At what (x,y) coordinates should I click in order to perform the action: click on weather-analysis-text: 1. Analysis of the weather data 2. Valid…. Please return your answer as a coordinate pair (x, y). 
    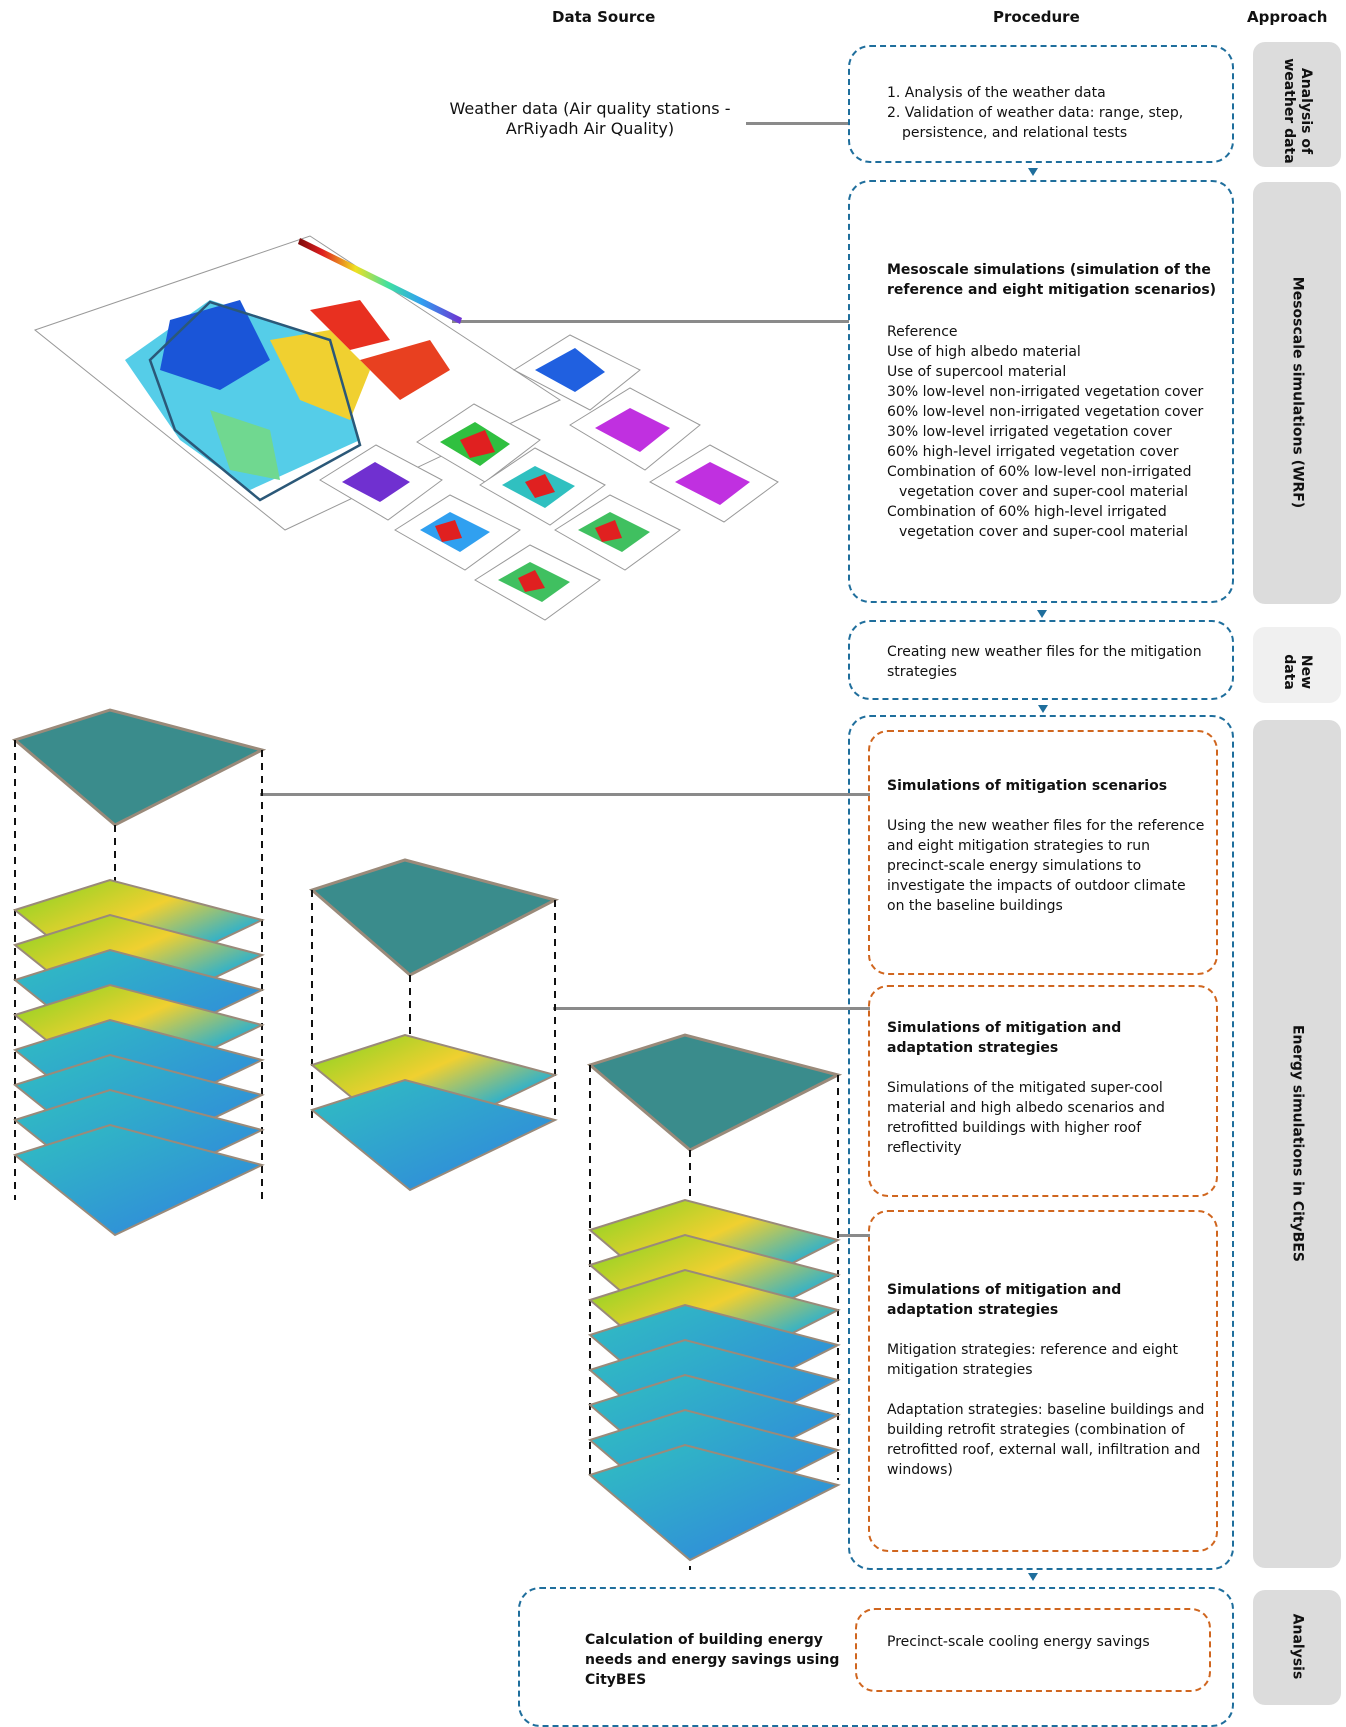
    Looking at the image, I should click on (1035, 113).